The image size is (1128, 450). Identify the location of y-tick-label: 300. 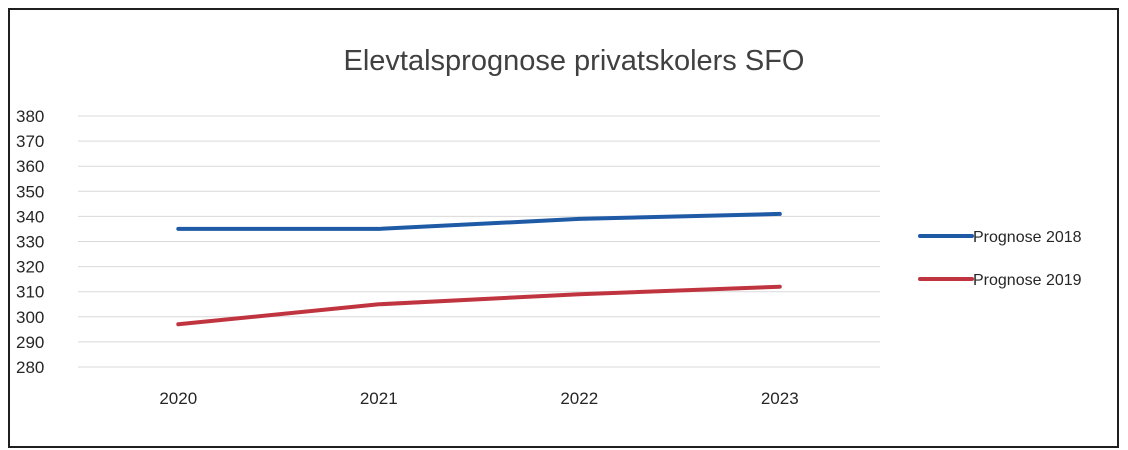
(30, 317).